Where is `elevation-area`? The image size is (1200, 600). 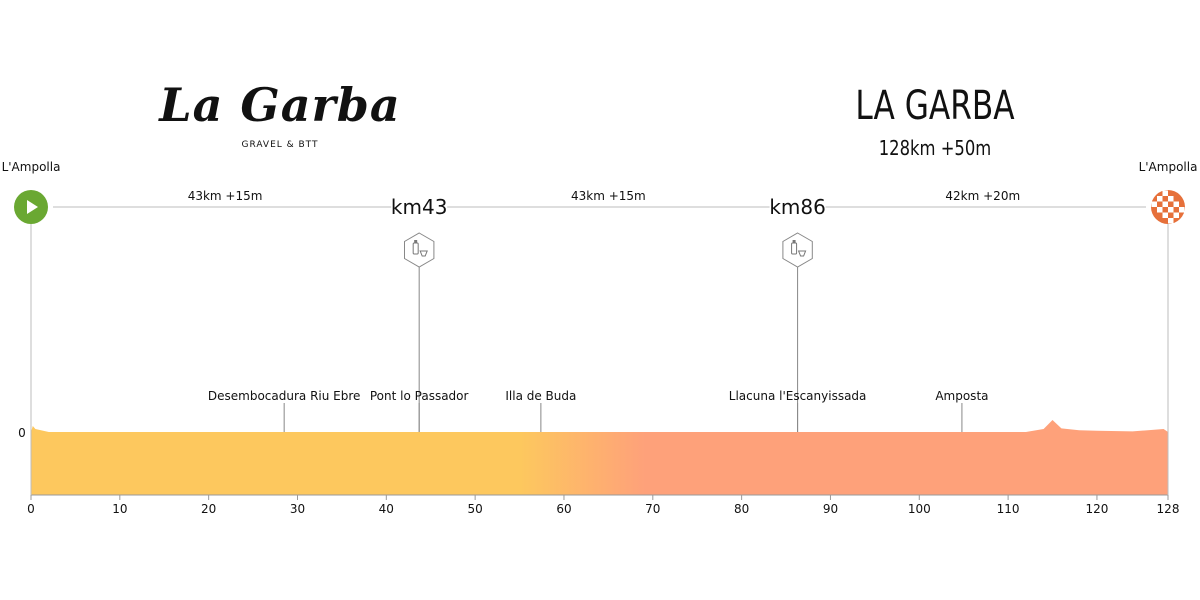 elevation-area is located at coordinates (599, 457).